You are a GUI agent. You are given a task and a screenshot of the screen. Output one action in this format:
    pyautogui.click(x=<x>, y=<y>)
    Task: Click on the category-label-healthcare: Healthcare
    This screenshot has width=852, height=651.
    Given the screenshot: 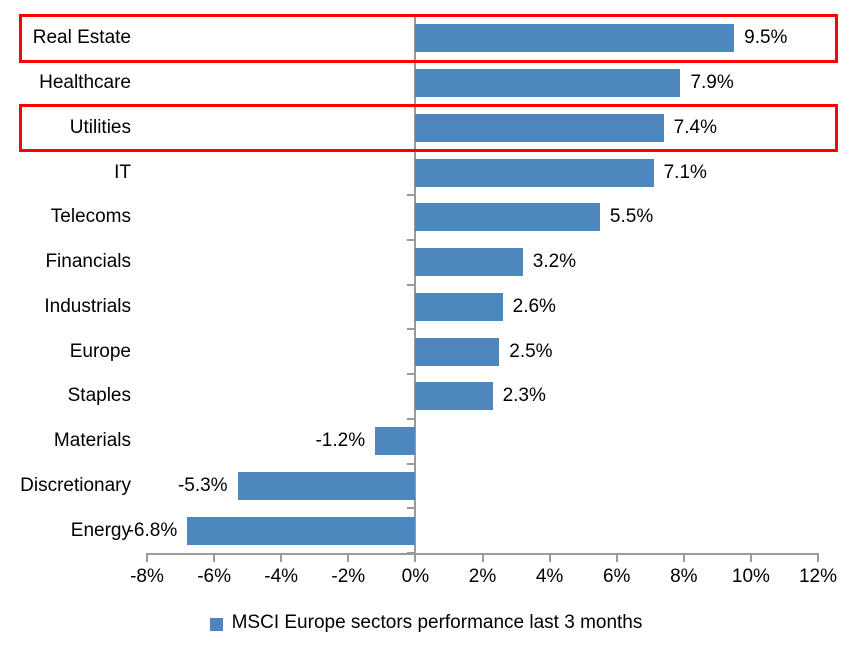 What is the action you would take?
    pyautogui.click(x=85, y=83)
    